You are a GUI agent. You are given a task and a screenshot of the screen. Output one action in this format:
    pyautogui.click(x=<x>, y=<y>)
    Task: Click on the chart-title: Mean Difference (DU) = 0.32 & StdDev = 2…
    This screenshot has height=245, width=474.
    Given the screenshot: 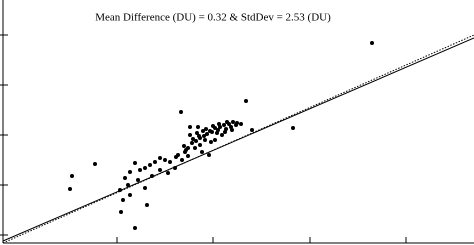 What is the action you would take?
    pyautogui.click(x=213, y=18)
    